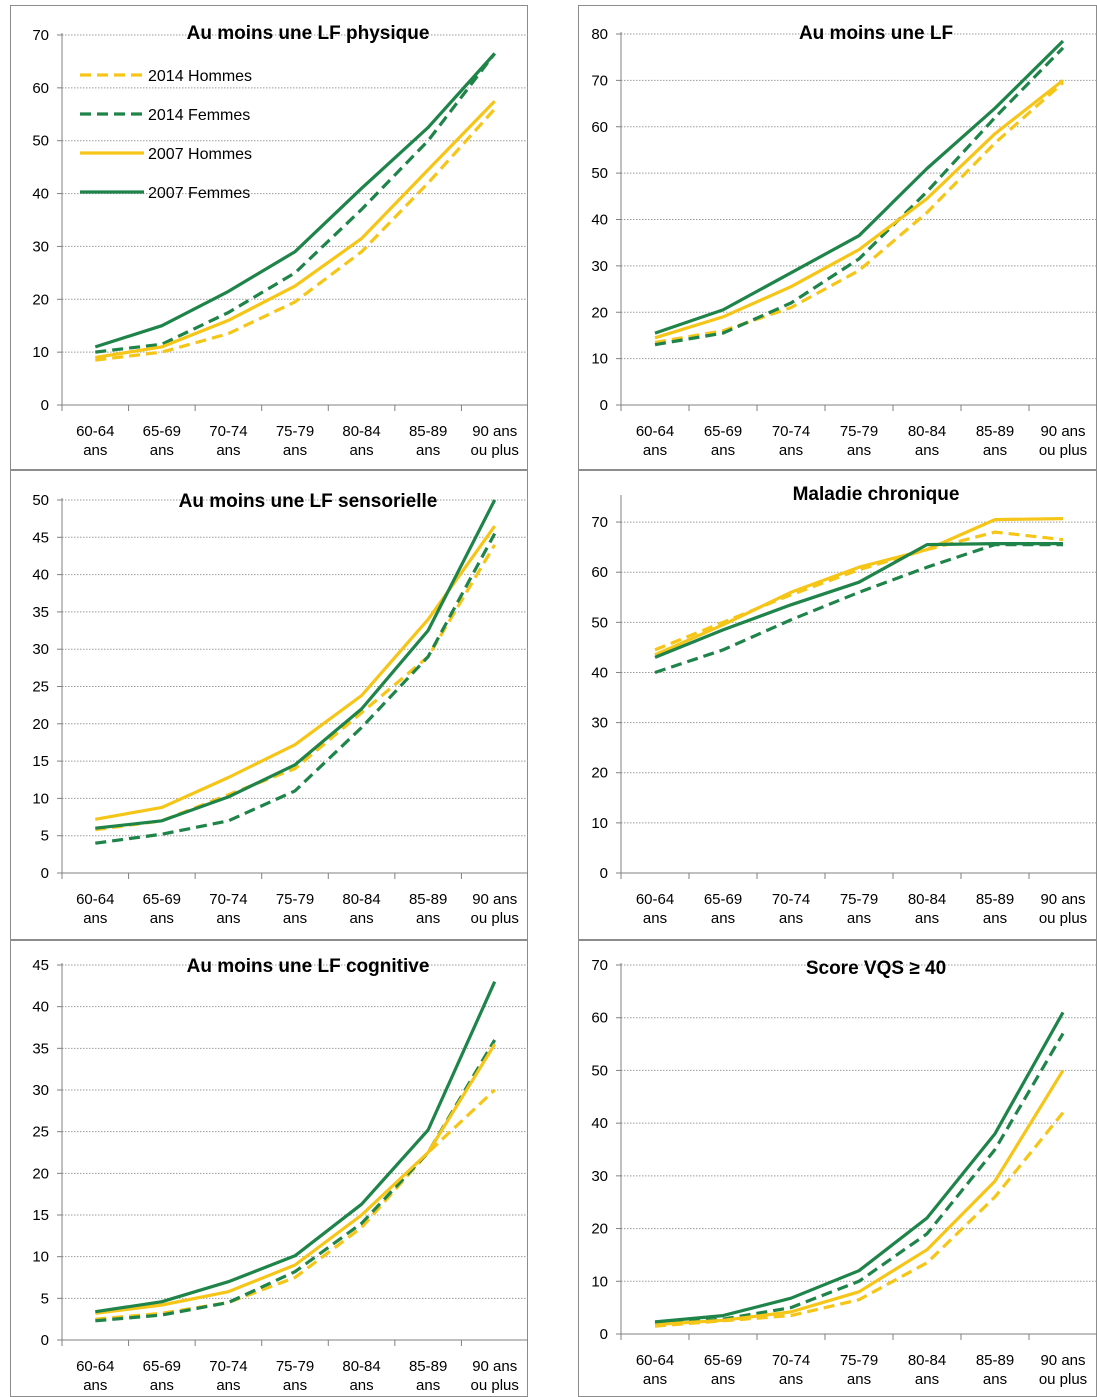 This screenshot has width=1097, height=1397. I want to click on chart-title: Au moins une LF physique, so click(308, 33).